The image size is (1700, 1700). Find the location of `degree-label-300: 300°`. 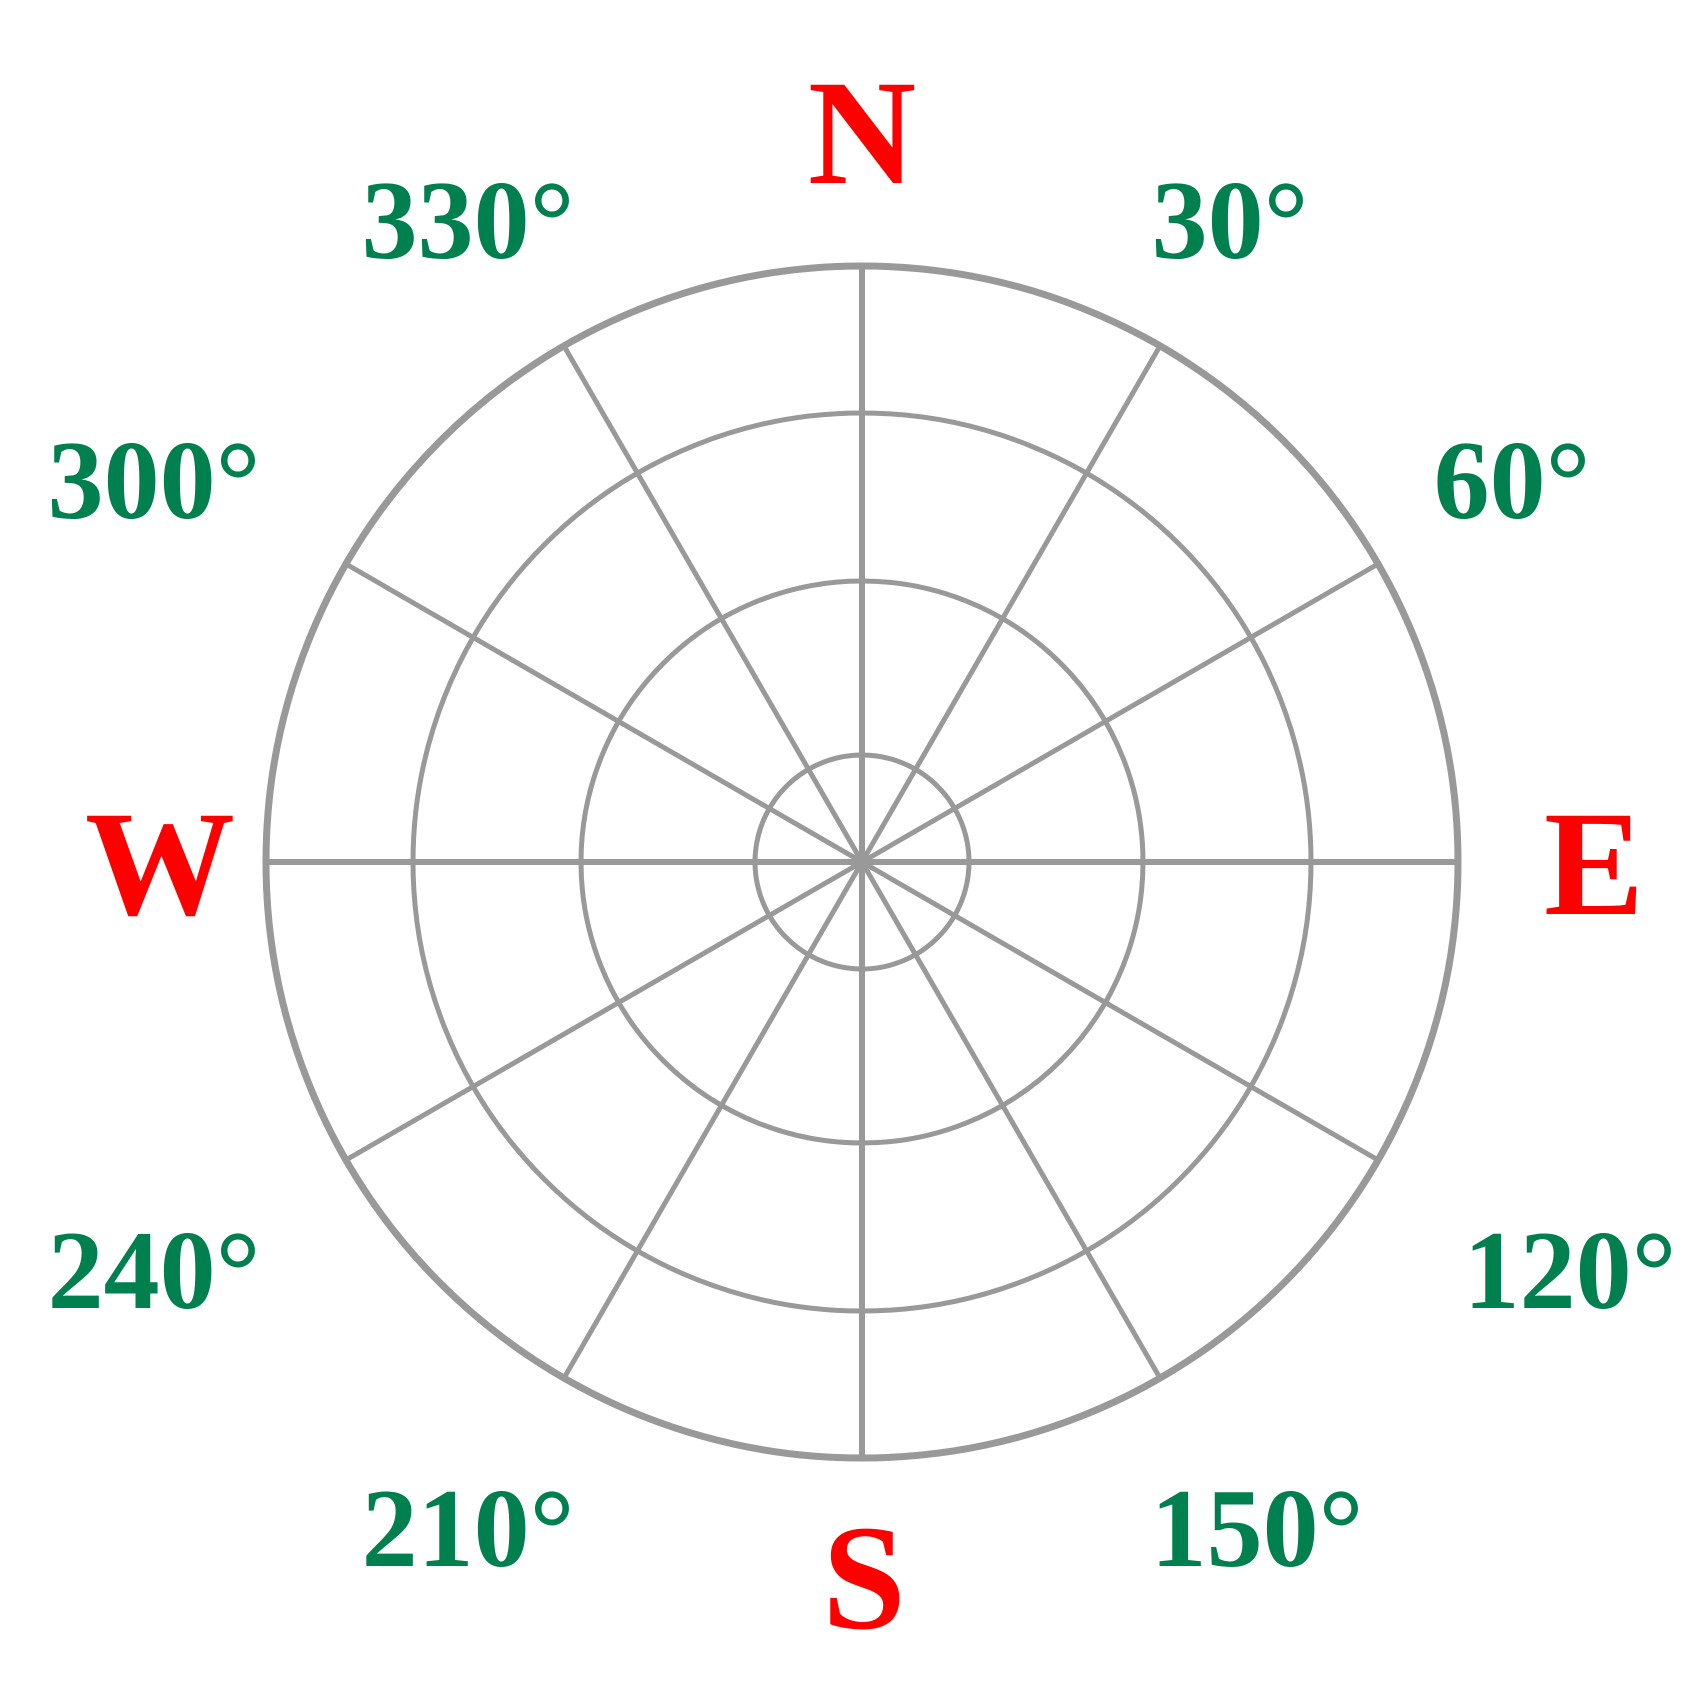

degree-label-300: 300° is located at coordinates (154, 481).